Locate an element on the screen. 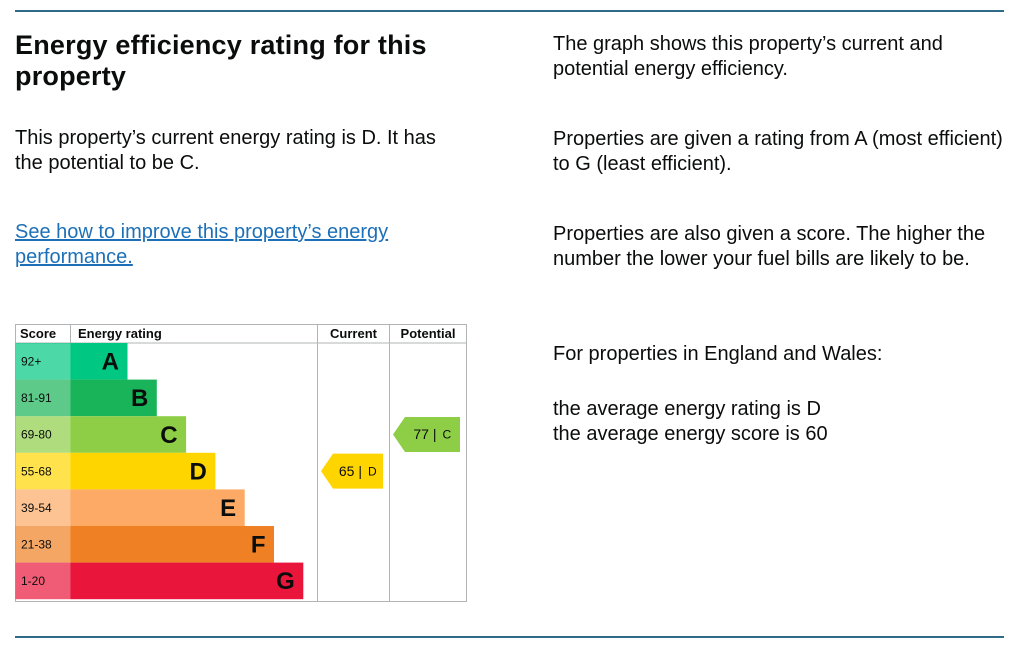 This screenshot has height=660, width=1024. current-marker is located at coordinates (352, 471).